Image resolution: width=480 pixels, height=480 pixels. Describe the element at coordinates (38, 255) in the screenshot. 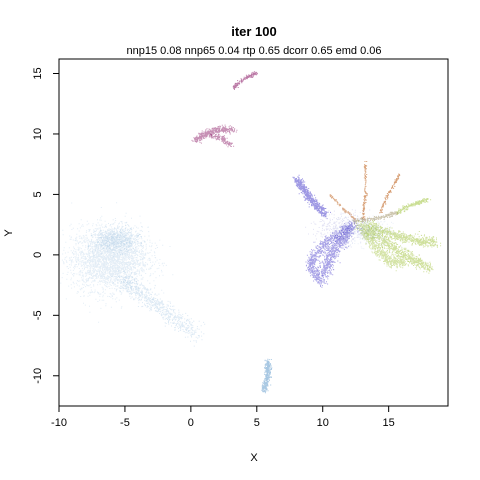

I see `y-tick-label: 0` at that location.